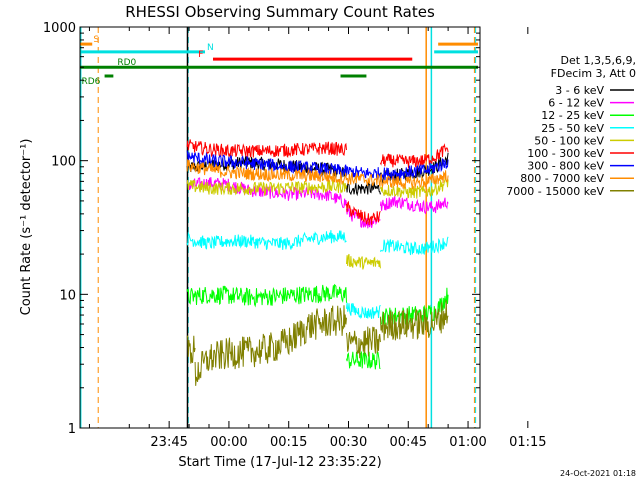 The height and width of the screenshot is (484, 640). I want to click on x-axis-label: Start Time (17-Jul-12 23:35:22), so click(279, 462).